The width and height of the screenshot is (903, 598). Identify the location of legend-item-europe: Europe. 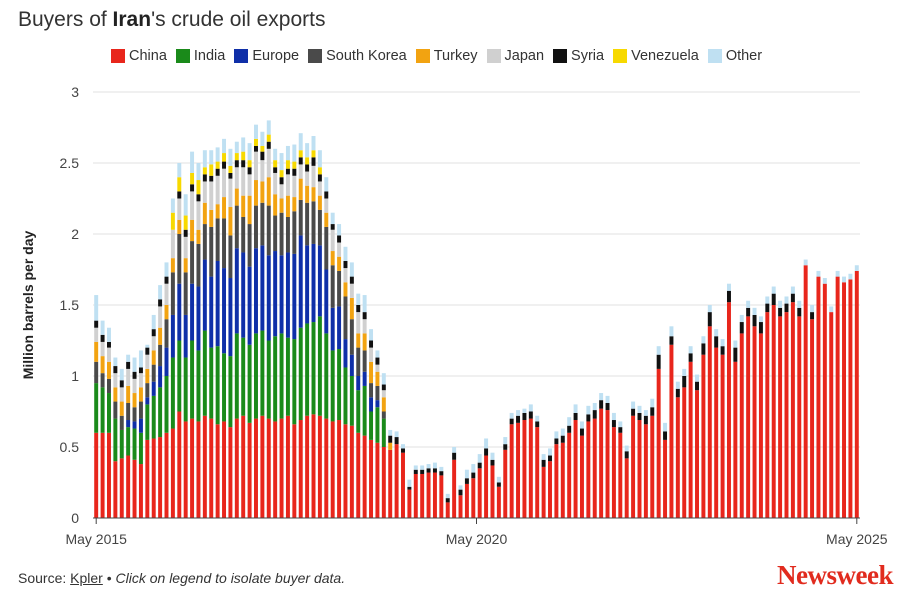
(266, 56).